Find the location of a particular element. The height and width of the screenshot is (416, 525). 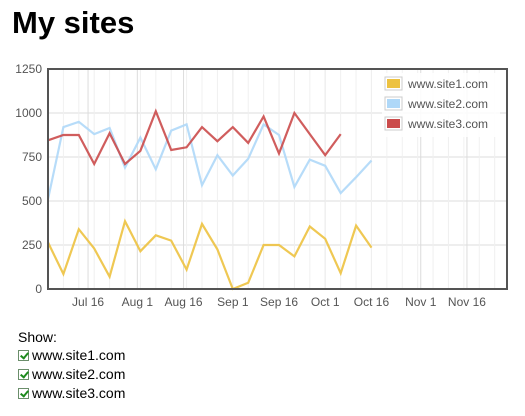

site3-checkbox is located at coordinates (23, 393).